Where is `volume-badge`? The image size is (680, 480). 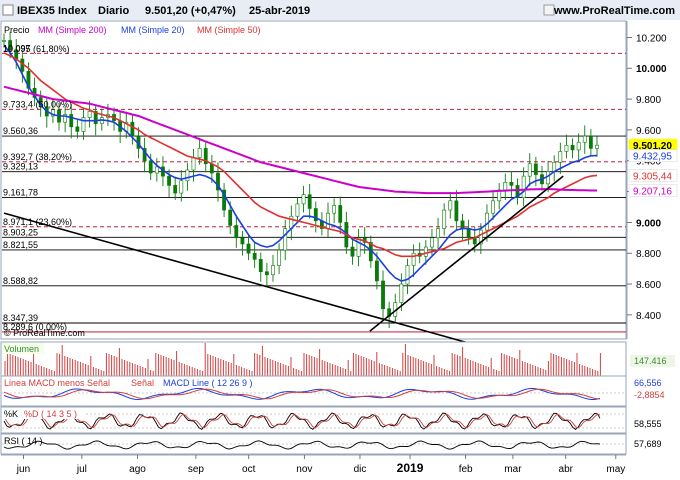
volume-badge is located at coordinates (652, 361).